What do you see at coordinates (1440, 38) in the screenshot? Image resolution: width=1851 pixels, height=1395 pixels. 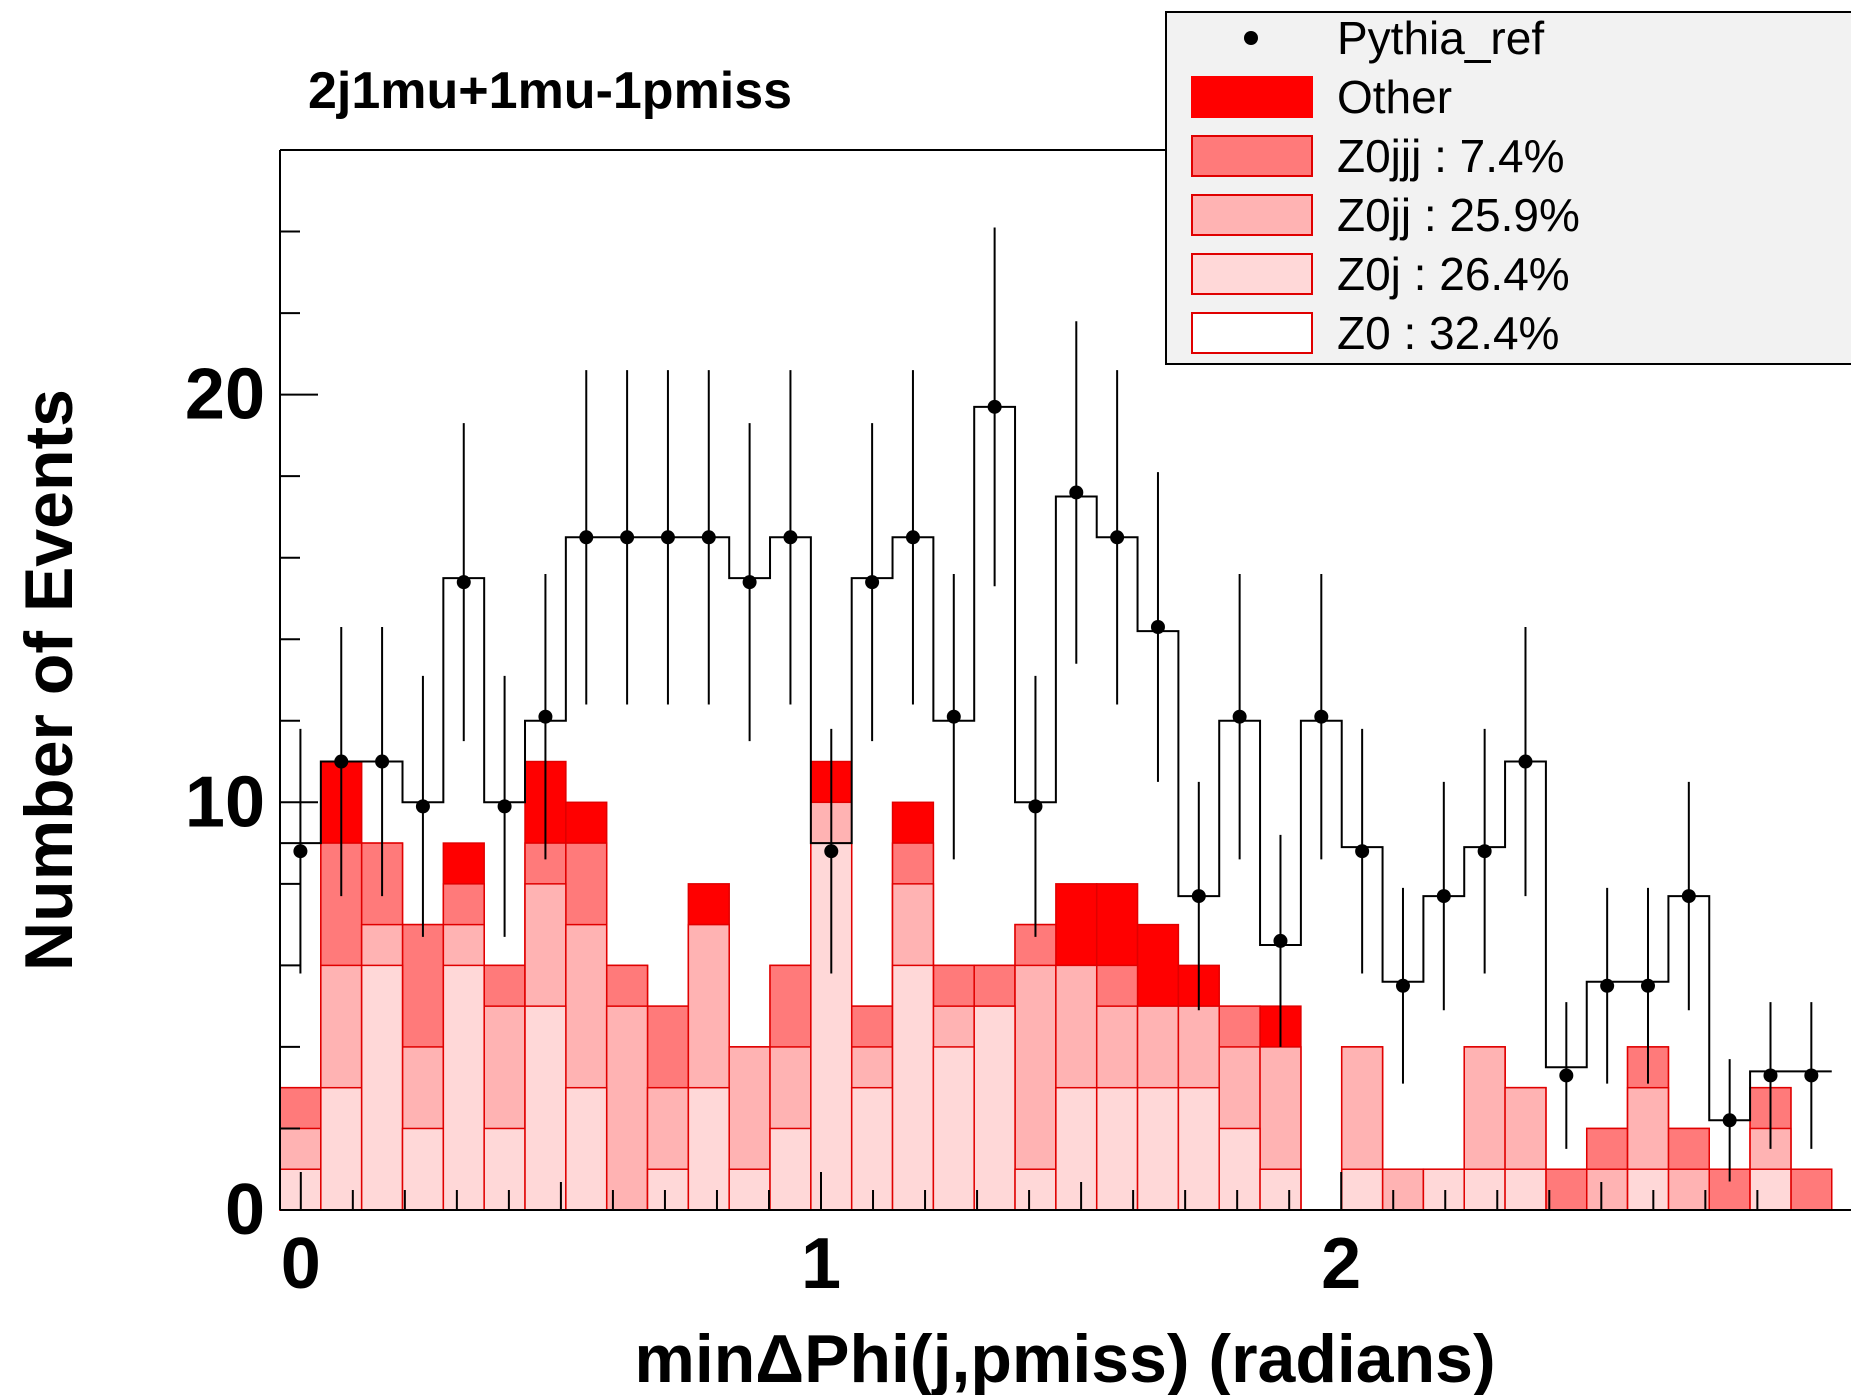 I see `legend-label-0: Pythia_ref` at bounding box center [1440, 38].